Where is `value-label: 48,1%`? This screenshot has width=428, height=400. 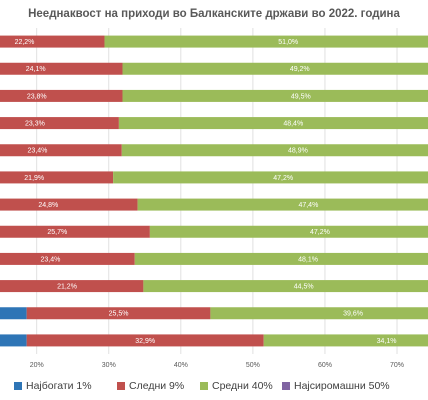
value-label: 48,1% is located at coordinates (308, 259).